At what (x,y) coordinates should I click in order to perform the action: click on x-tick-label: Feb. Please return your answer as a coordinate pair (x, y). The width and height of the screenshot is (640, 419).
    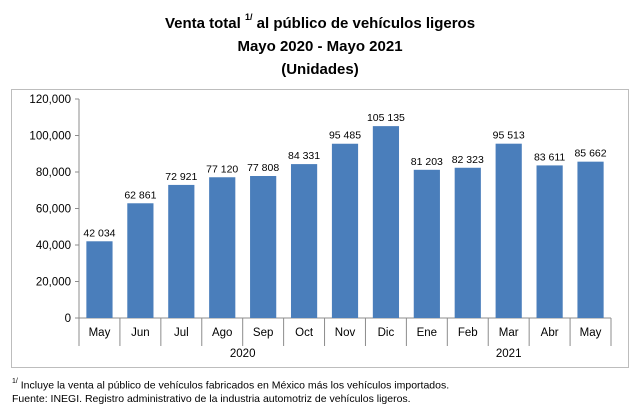
    Looking at the image, I should click on (468, 333).